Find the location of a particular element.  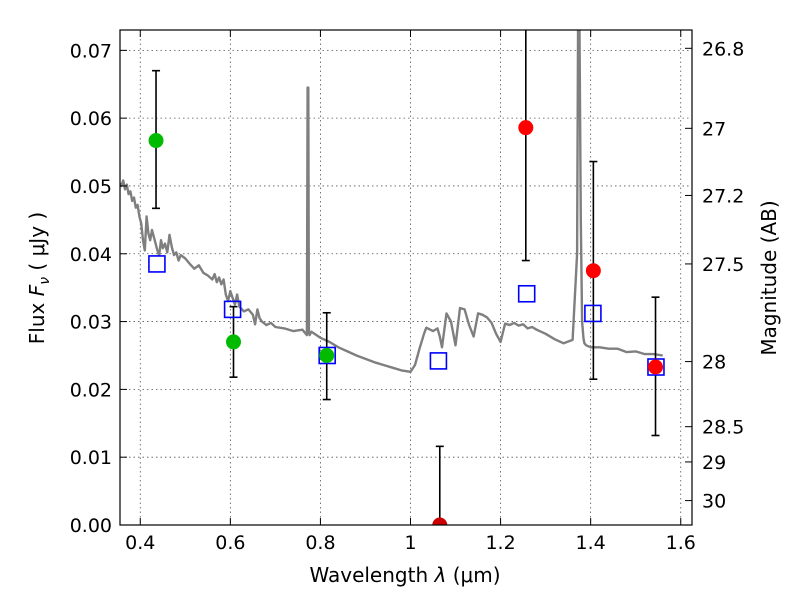

y2-tick-label: 27.2 is located at coordinates (723, 196).